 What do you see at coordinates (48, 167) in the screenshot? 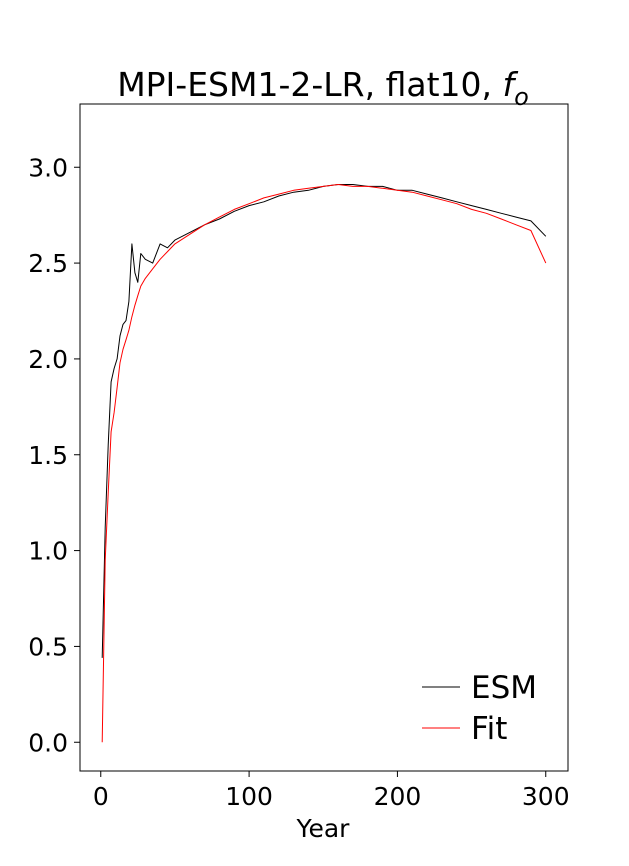
I see `y-tick-label: 3.0` at bounding box center [48, 167].